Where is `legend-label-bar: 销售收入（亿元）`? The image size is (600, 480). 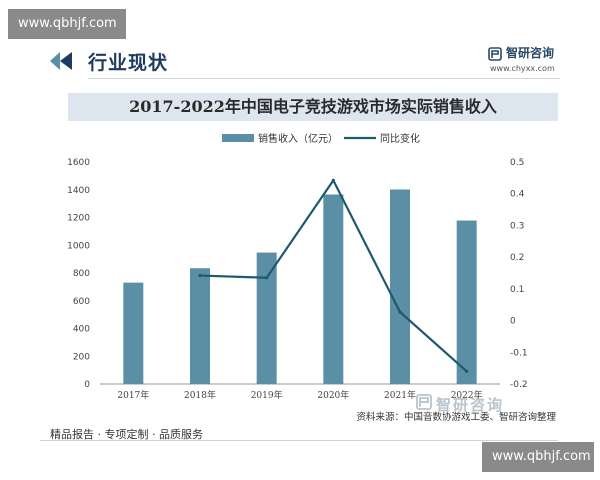
legend-label-bar: 销售收入（亿元） is located at coordinates (298, 138).